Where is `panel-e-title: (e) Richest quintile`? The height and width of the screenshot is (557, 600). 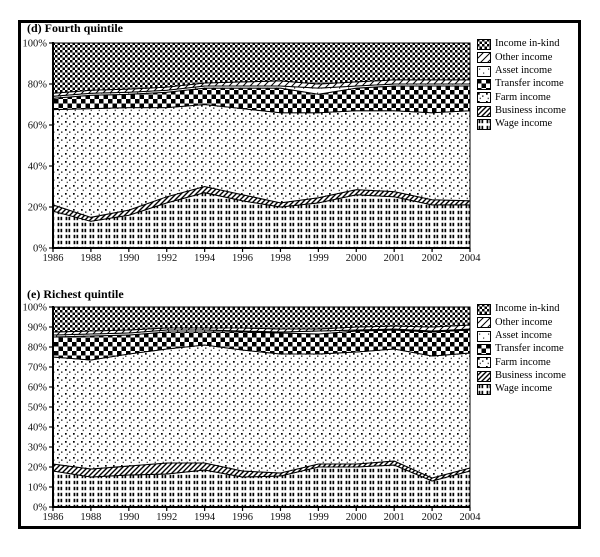
panel-e-title: (e) Richest quintile is located at coordinates (75, 294).